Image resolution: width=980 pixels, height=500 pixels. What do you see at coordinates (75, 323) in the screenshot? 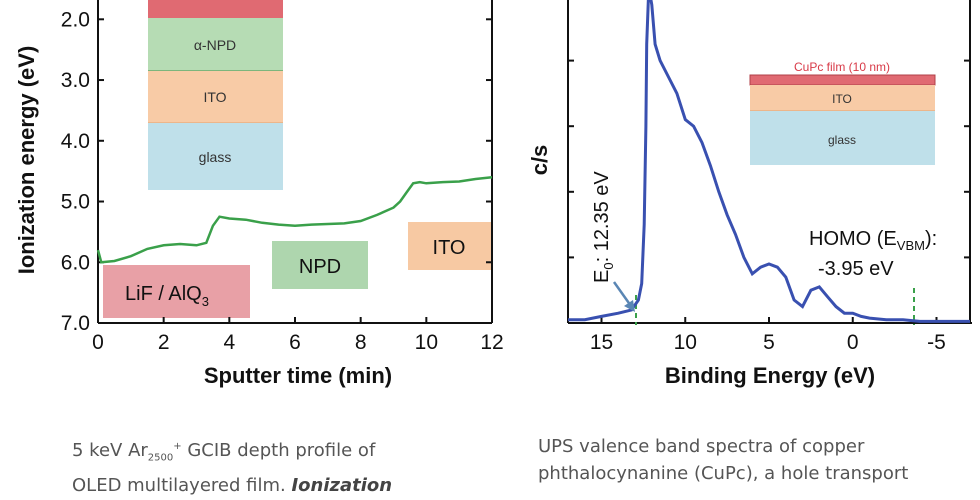
I see `left-y-tick-label: 7.0` at bounding box center [75, 323].